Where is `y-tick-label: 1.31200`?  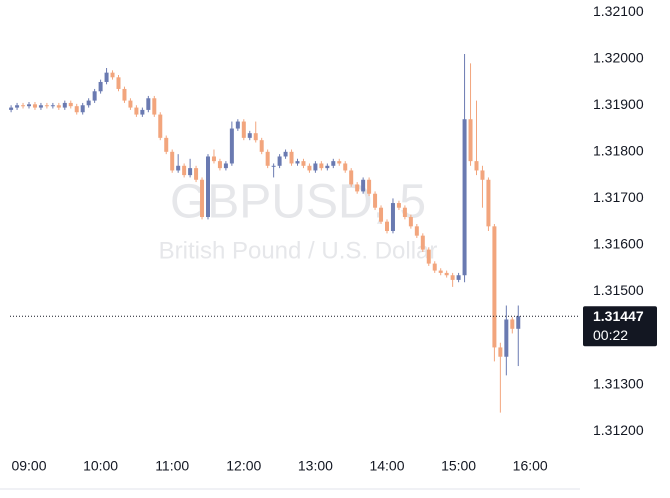
y-tick-label: 1.31200 is located at coordinates (618, 430).